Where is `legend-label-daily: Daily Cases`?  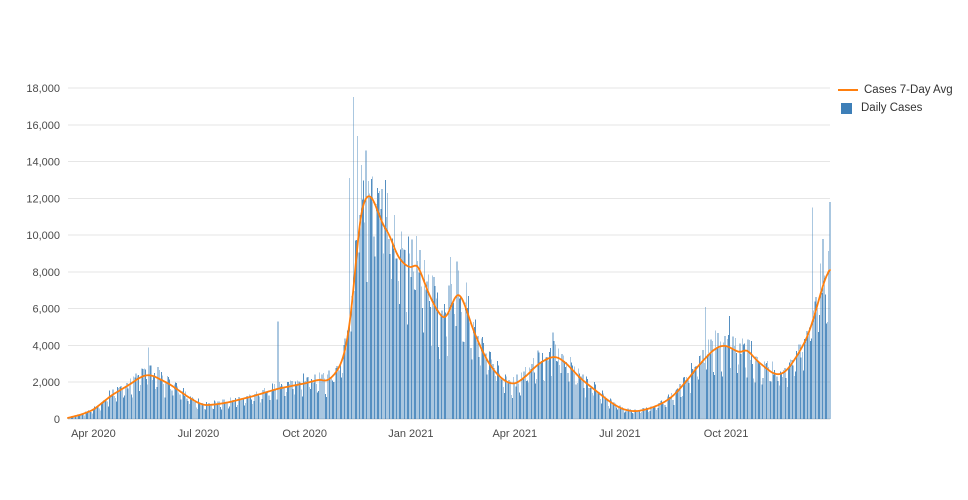 legend-label-daily: Daily Cases is located at coordinates (892, 108).